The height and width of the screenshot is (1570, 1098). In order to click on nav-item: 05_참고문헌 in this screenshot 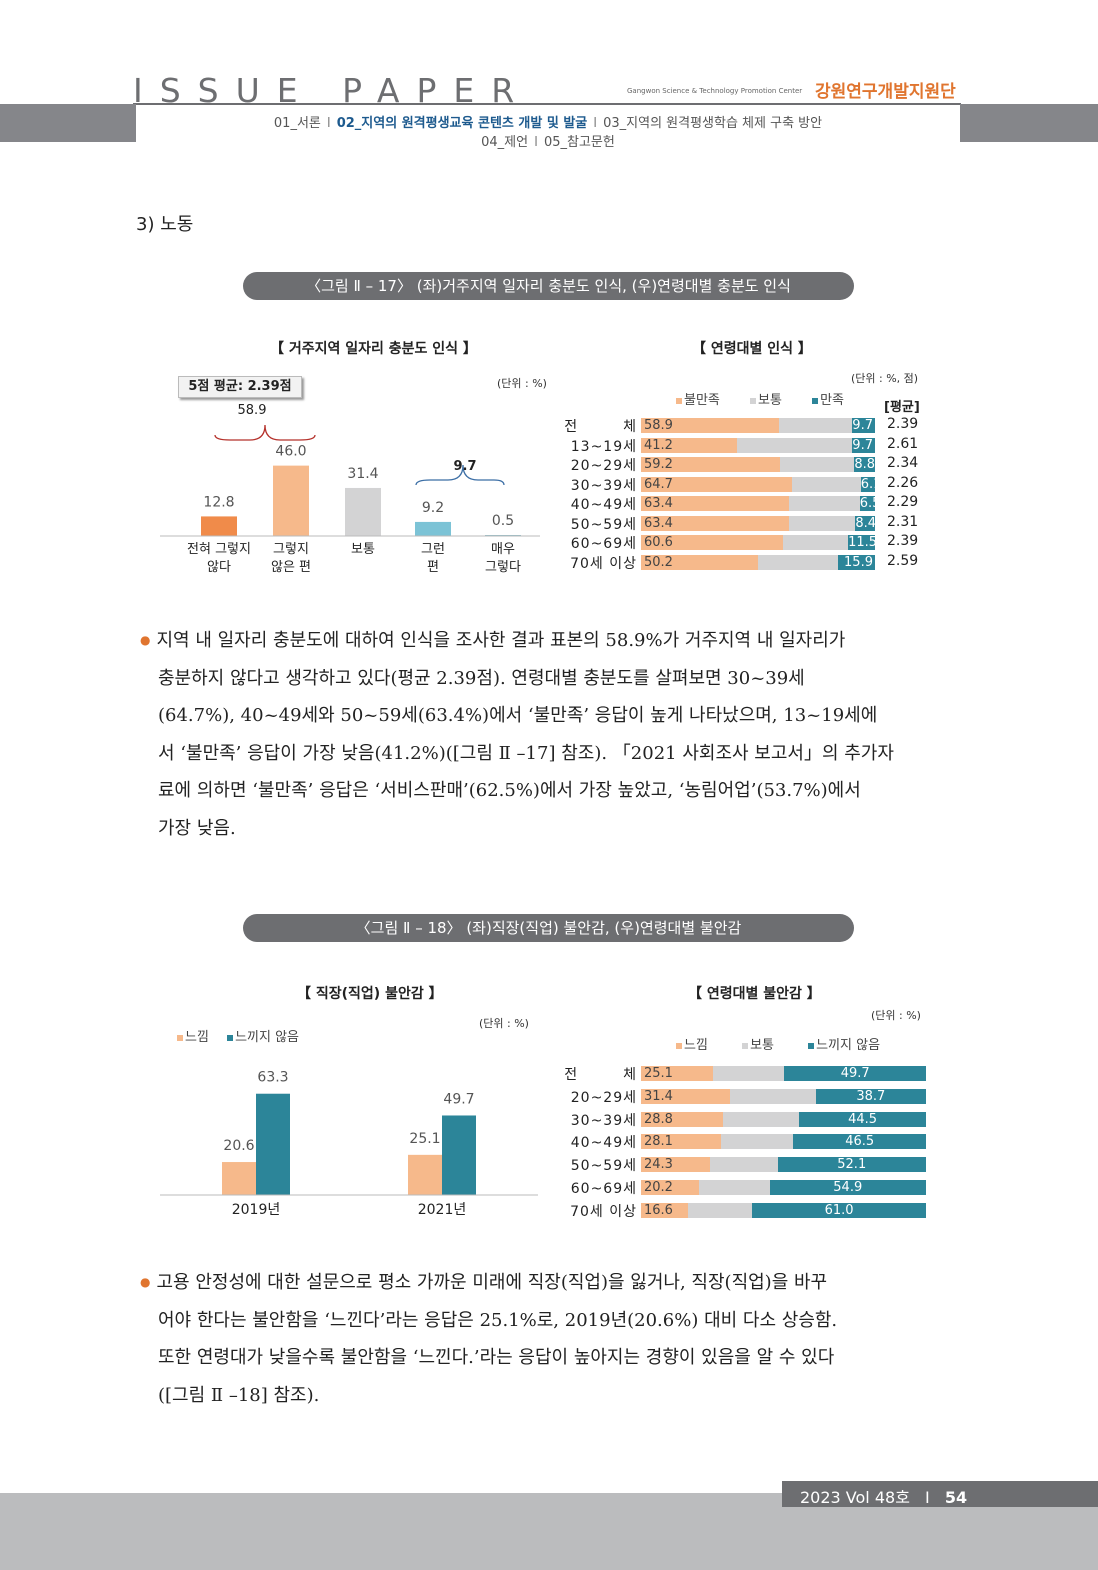, I will do `click(579, 142)`.